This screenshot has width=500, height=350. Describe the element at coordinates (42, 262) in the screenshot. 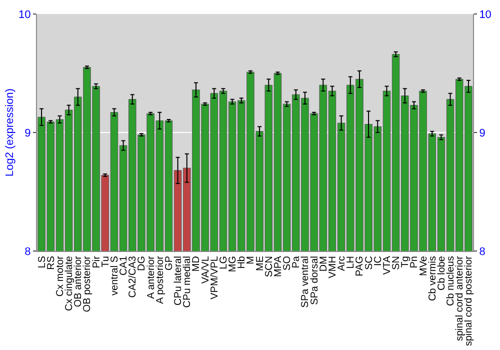

I see `x-tick-label: LS` at that location.